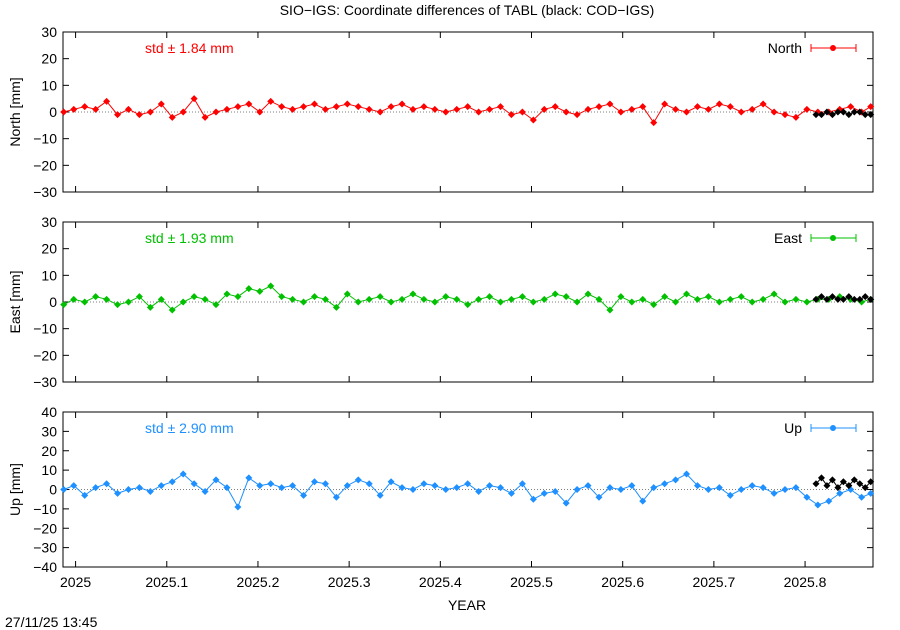 The width and height of the screenshot is (900, 630). What do you see at coordinates (440, 582) in the screenshot?
I see `xtick-label: 2025.4` at bounding box center [440, 582].